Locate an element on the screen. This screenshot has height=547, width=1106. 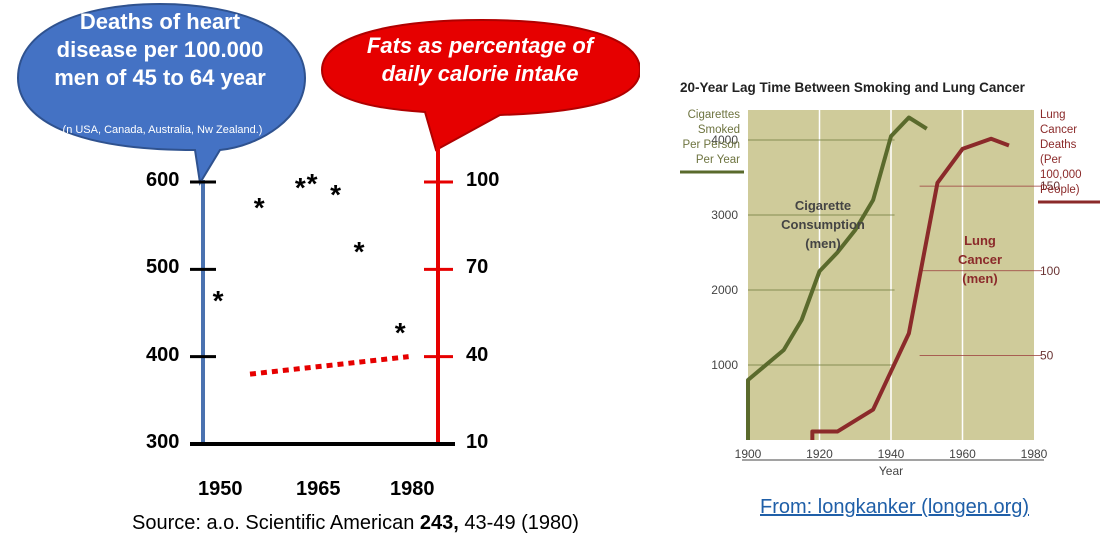
right-tick-label: 40 is located at coordinates (477, 354).